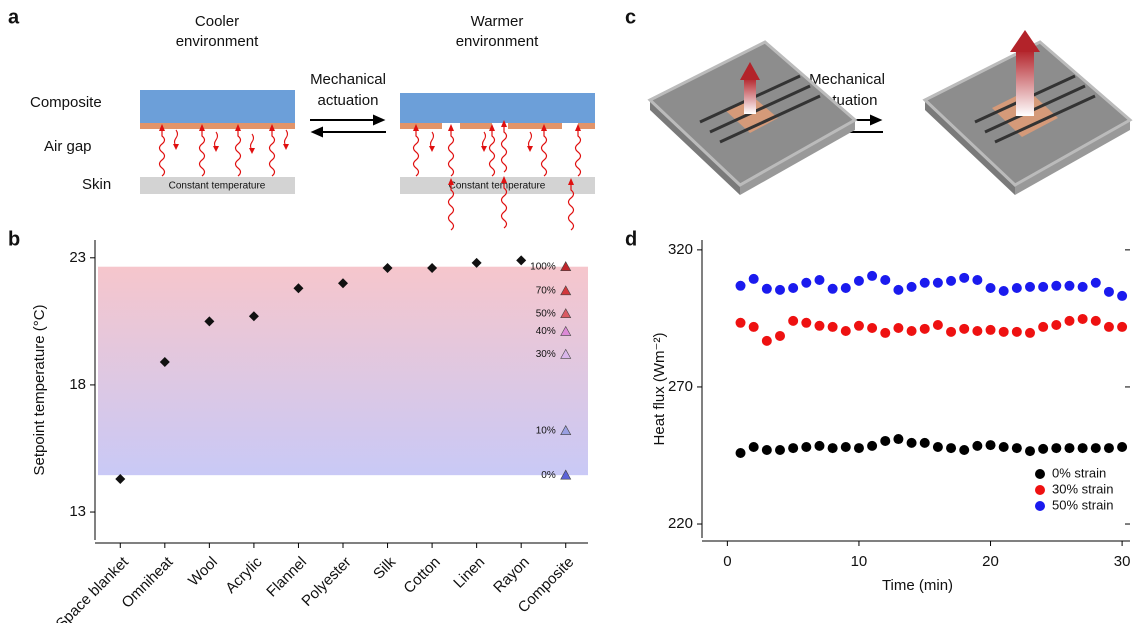 Image resolution: width=1134 pixels, height=623 pixels. What do you see at coordinates (39, 389) in the screenshot?
I see `y-axis-label: Setpoint temperature (°C)` at bounding box center [39, 389].